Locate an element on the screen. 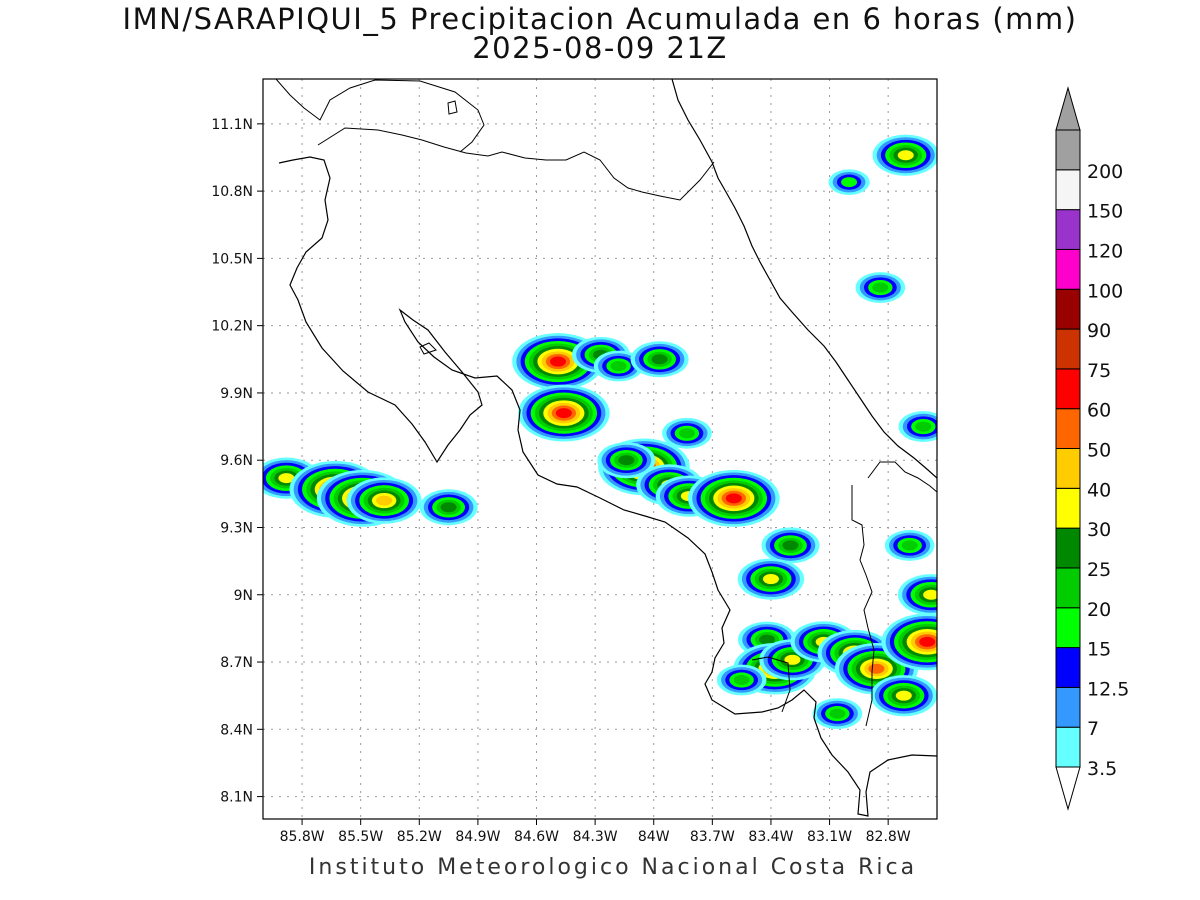 This screenshot has width=1200, height=900. lat-tick-label: 9.6N is located at coordinates (236, 461).